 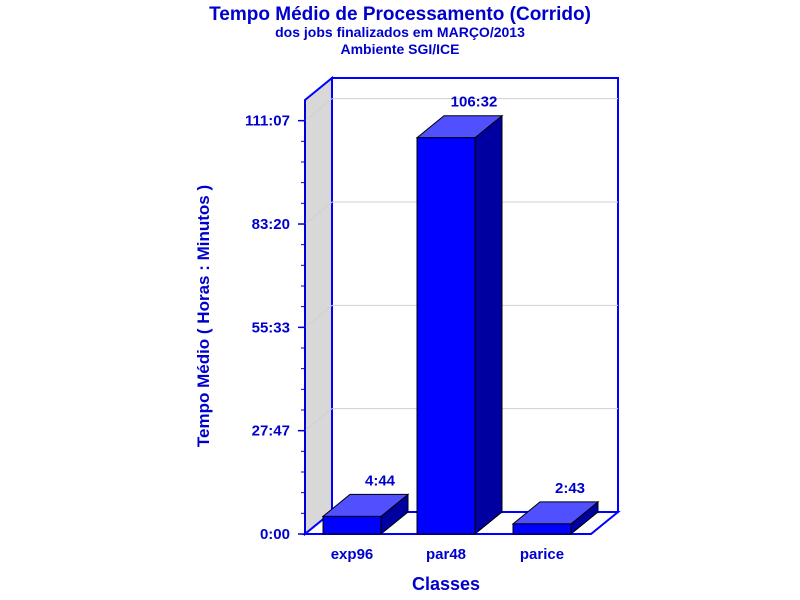 I want to click on y-tick-label: 111:07, so click(x=267, y=121).